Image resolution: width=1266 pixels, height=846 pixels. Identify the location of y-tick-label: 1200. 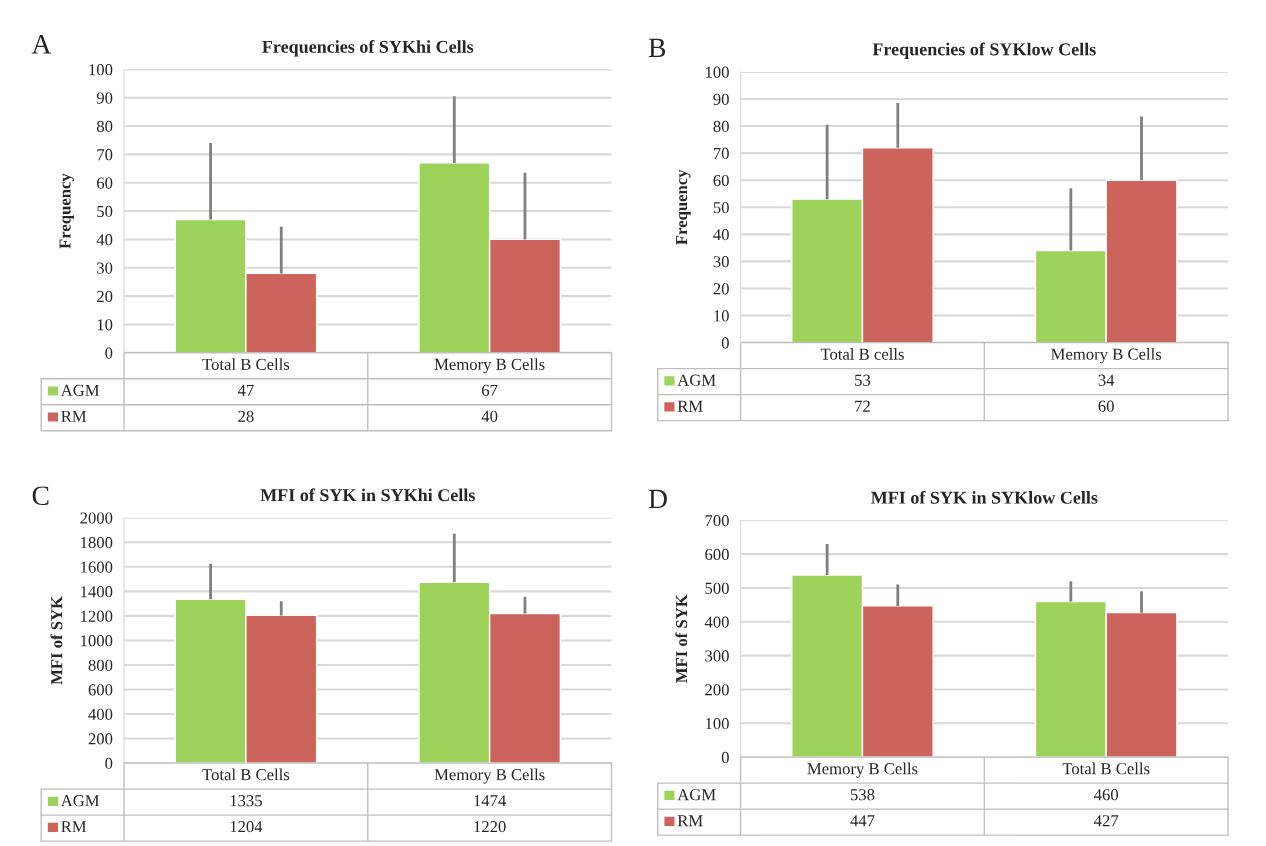
(97, 616).